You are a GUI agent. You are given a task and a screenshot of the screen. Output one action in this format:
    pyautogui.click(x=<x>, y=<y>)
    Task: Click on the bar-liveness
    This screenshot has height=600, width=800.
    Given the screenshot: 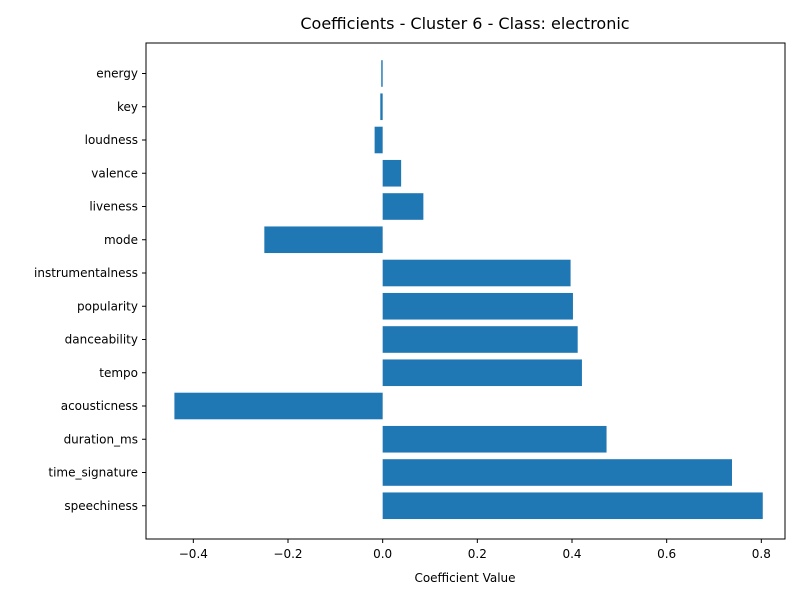 What is the action you would take?
    pyautogui.click(x=403, y=206)
    